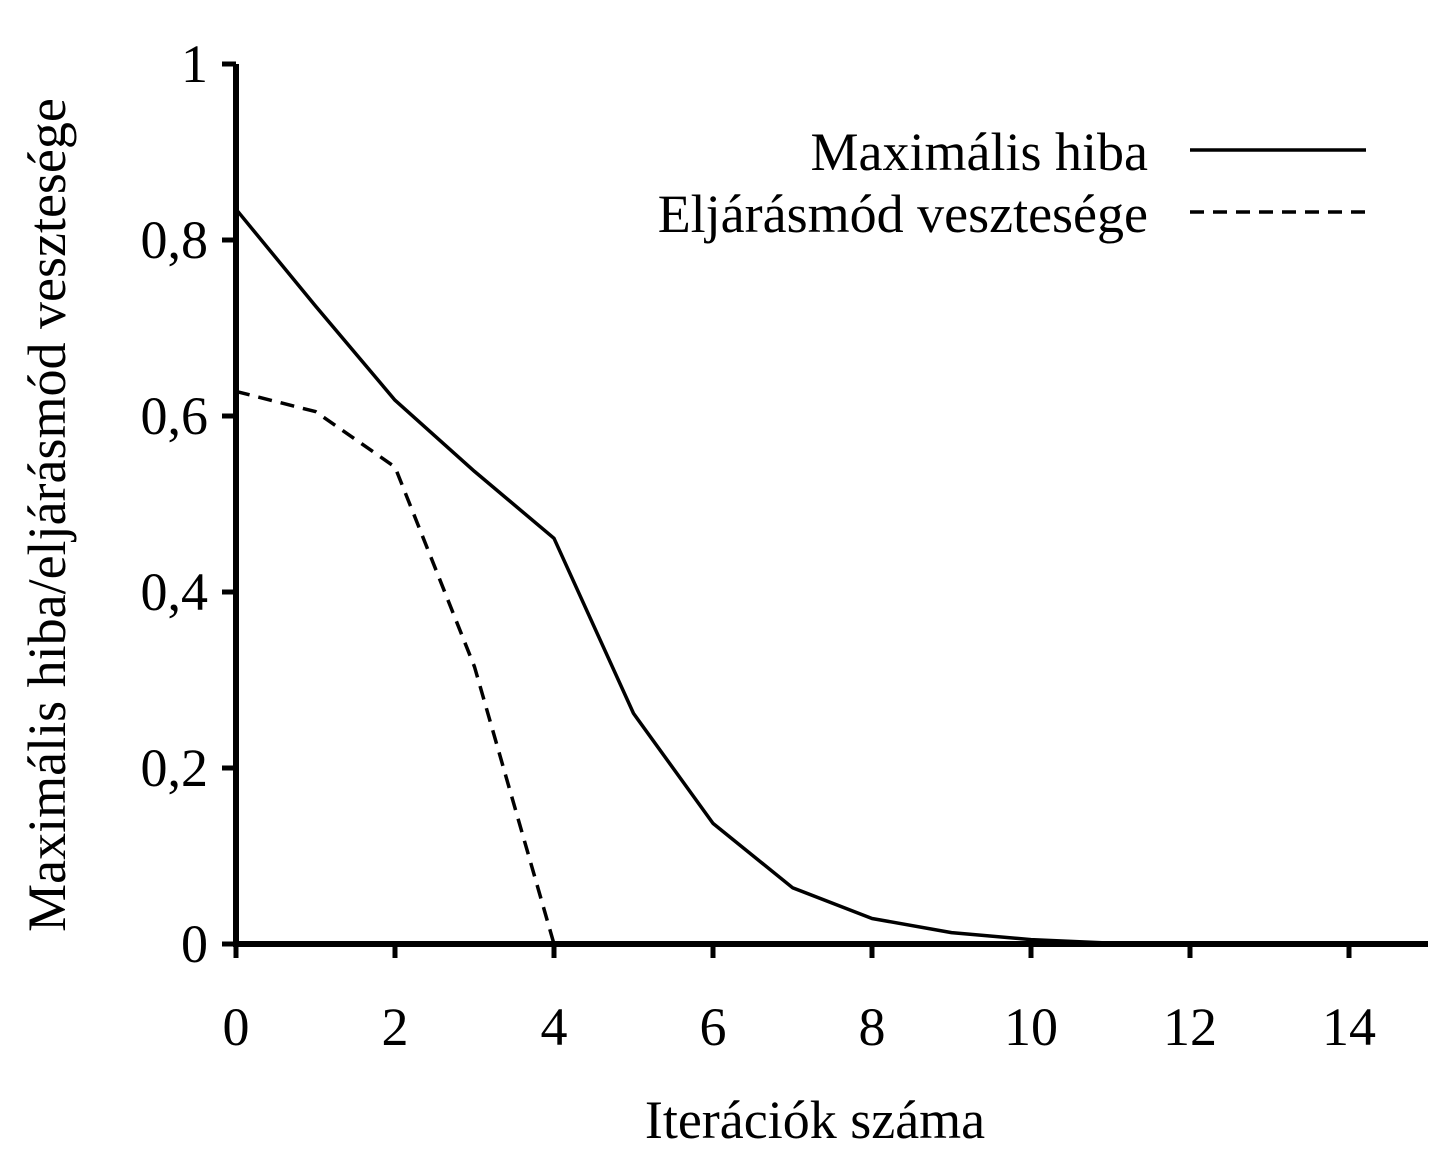 The image size is (1450, 1157). I want to click on x-axis-title: Iterációk száma, so click(815, 1120).